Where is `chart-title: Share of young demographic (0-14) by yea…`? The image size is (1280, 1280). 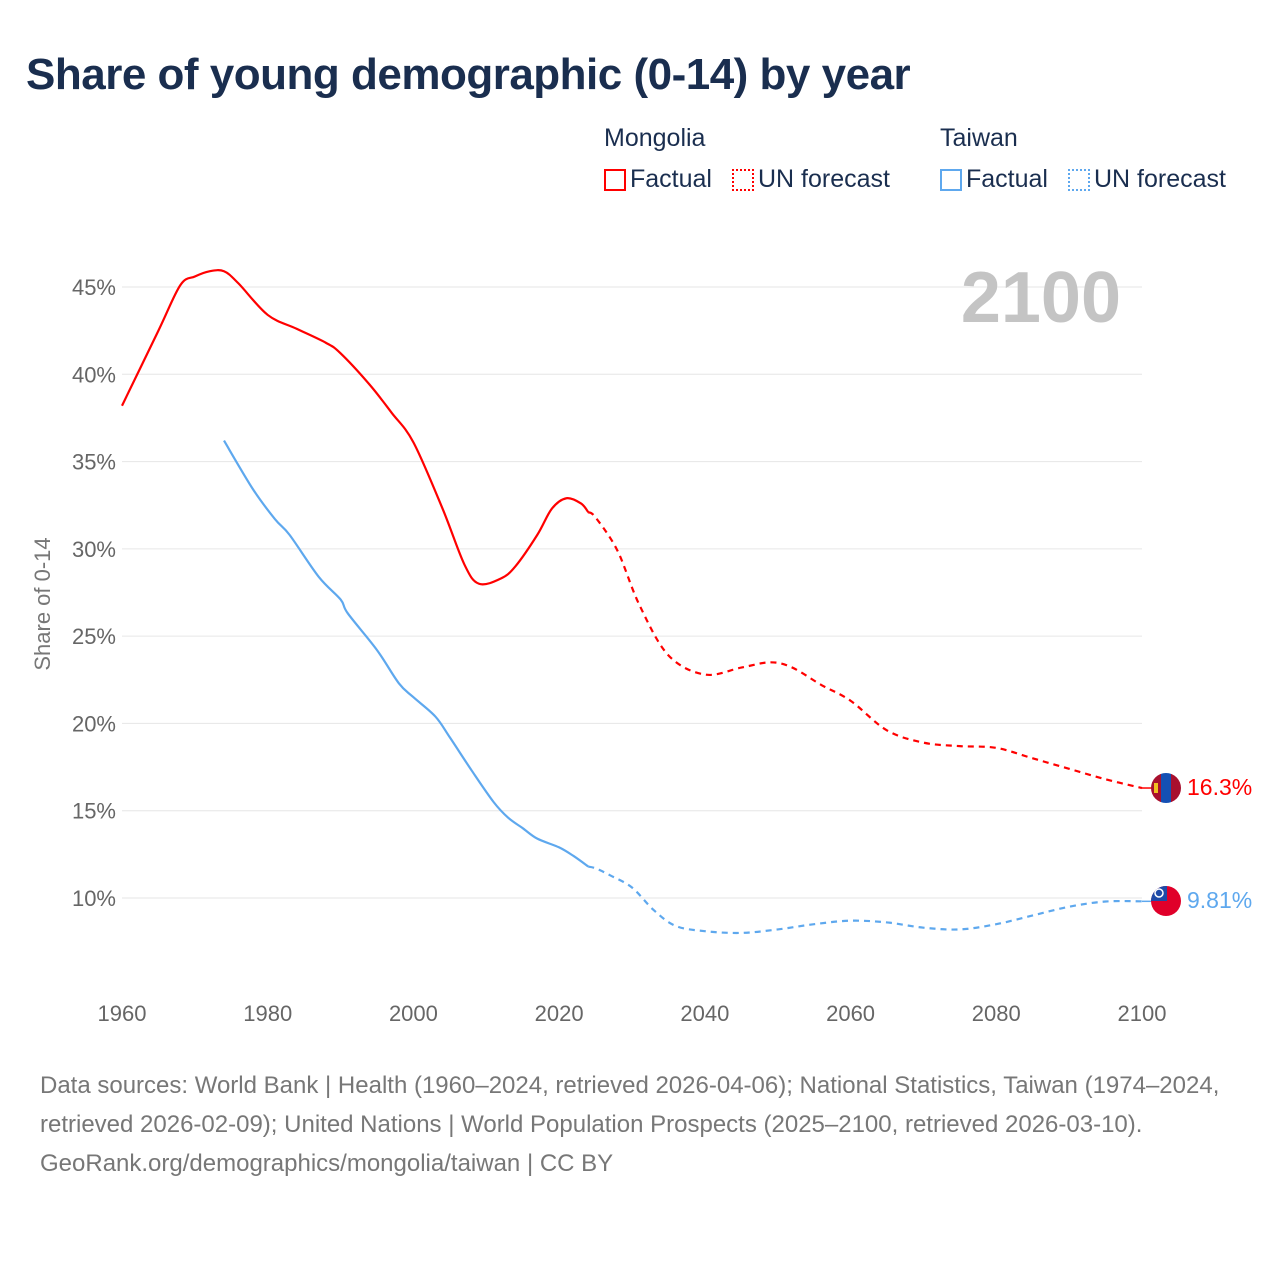 chart-title: Share of young demographic (0-14) by yea… is located at coordinates (468, 74).